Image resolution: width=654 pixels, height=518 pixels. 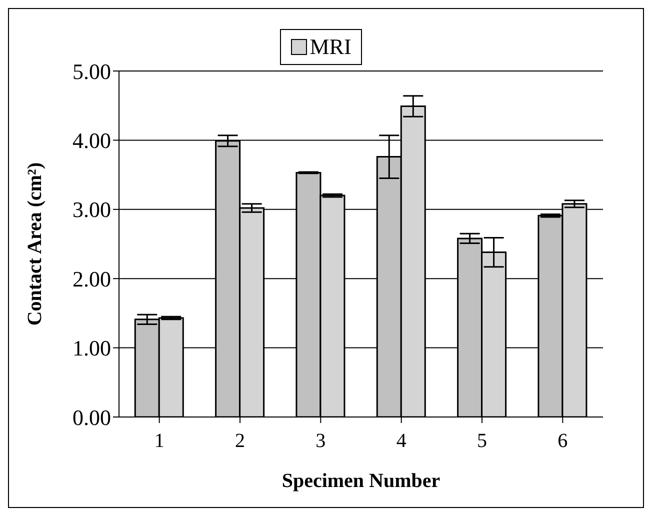 What do you see at coordinates (331, 47) in the screenshot?
I see `legend-label: MRI` at bounding box center [331, 47].